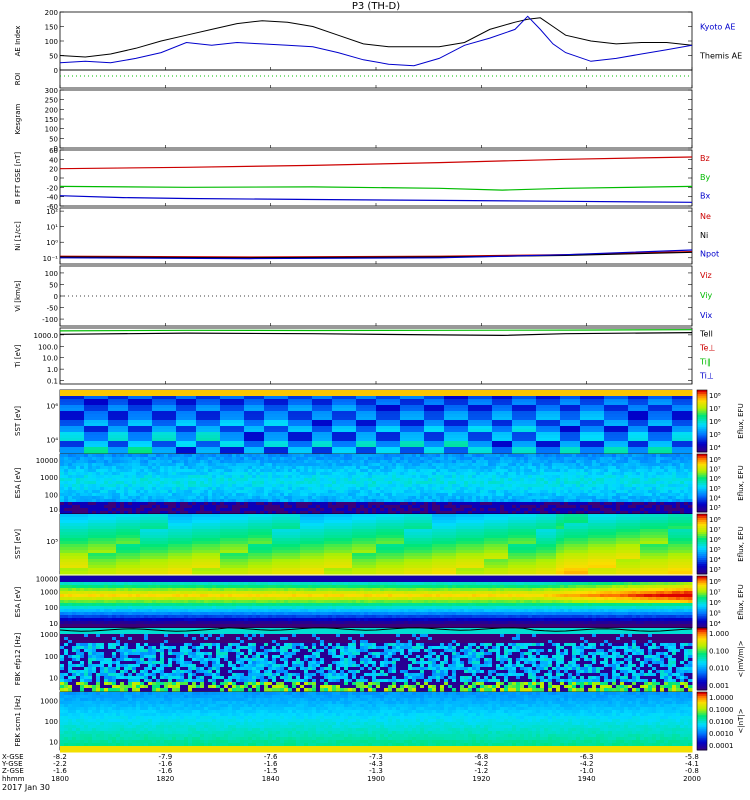 The width and height of the screenshot is (750, 800). What do you see at coordinates (52, 441) in the screenshot?
I see `ytick-sst_ion-1: 10⁴` at bounding box center [52, 441].